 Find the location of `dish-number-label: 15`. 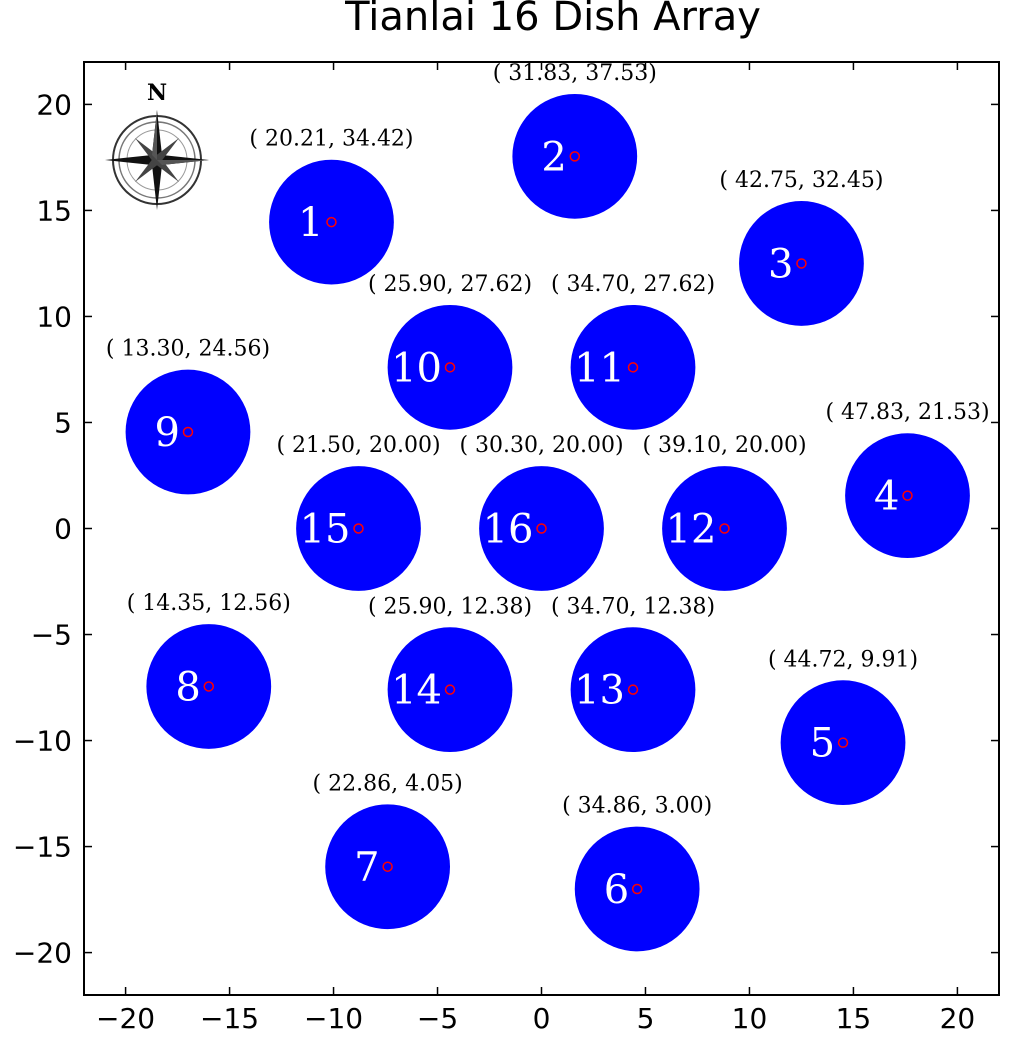

dish-number-label: 15 is located at coordinates (325, 530).